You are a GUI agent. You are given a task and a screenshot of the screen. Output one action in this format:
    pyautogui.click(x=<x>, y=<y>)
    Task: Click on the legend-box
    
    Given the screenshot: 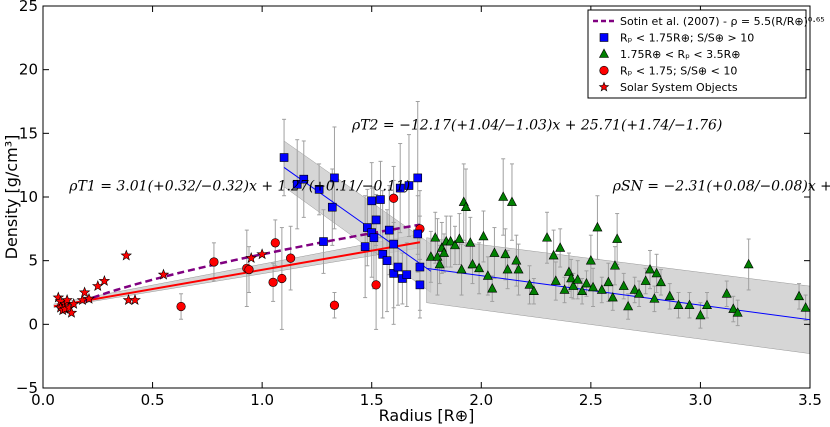 What is the action you would take?
    pyautogui.click(x=697, y=54)
    